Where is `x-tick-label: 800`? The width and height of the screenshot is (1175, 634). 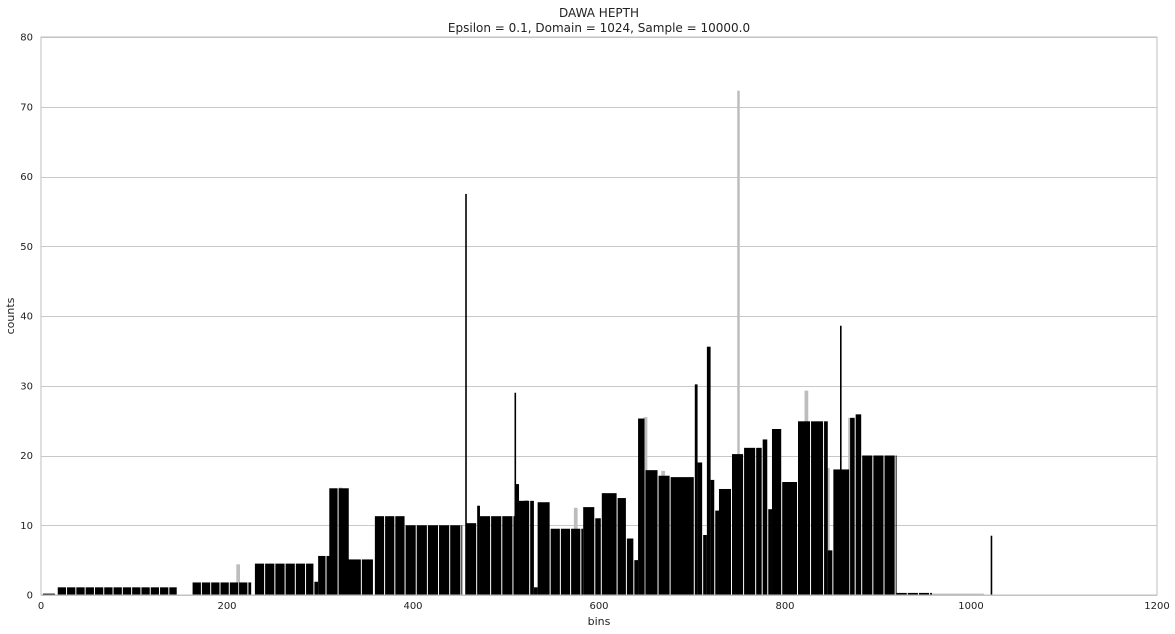
x-tick-label: 800 is located at coordinates (784, 606).